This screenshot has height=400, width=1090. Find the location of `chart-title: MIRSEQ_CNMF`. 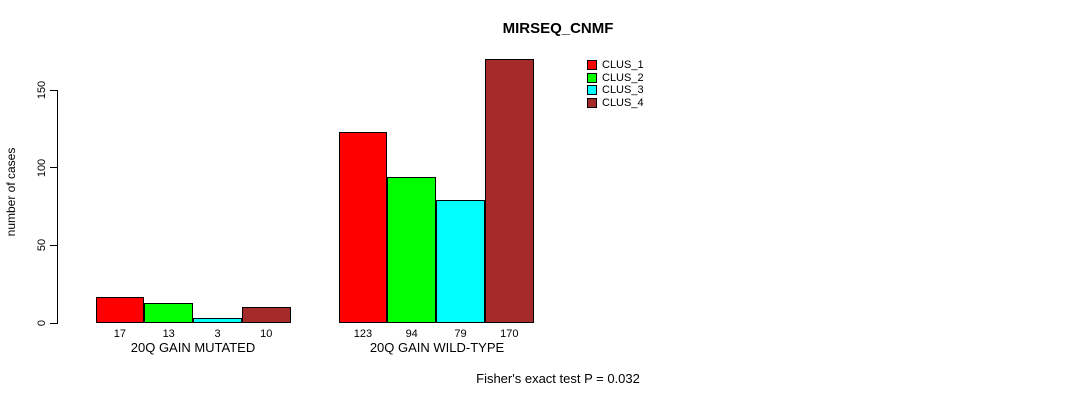

chart-title: MIRSEQ_CNMF is located at coordinates (558, 28).